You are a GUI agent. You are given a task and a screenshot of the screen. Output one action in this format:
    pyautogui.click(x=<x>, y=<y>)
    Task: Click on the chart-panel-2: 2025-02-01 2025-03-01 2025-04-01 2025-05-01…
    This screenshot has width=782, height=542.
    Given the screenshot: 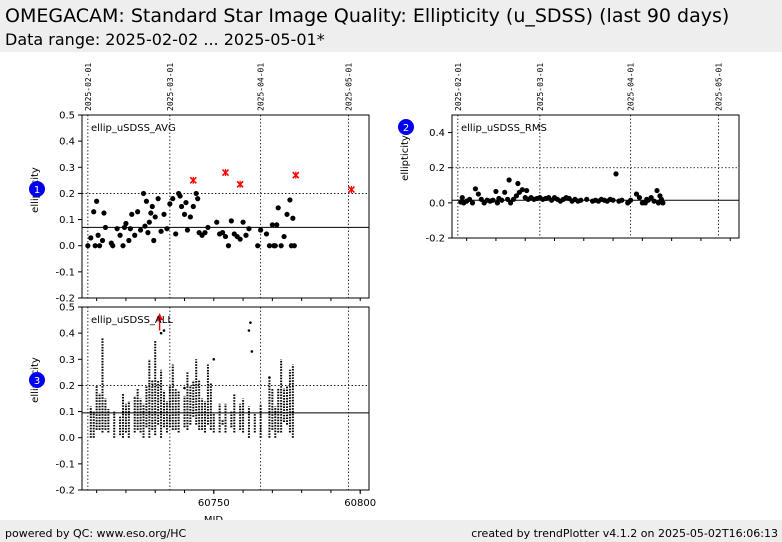 What is the action you would take?
    pyautogui.click(x=569, y=154)
    